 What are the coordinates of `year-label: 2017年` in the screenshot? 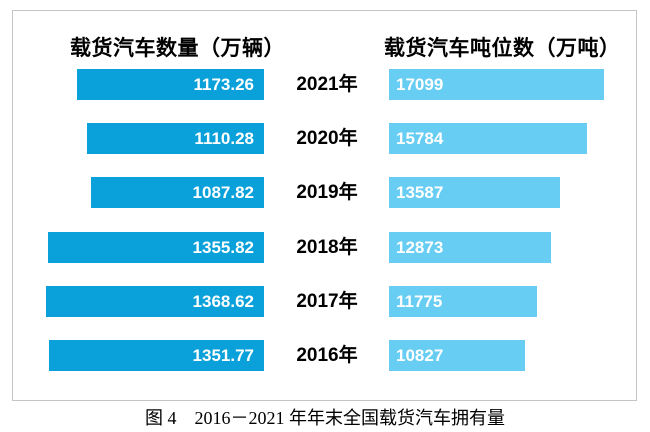 It's located at (327, 301).